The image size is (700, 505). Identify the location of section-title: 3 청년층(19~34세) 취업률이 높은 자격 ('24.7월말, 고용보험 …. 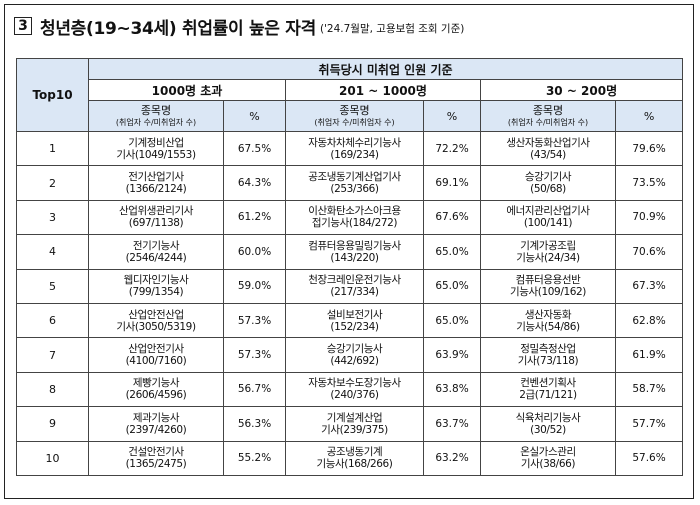
(239, 26).